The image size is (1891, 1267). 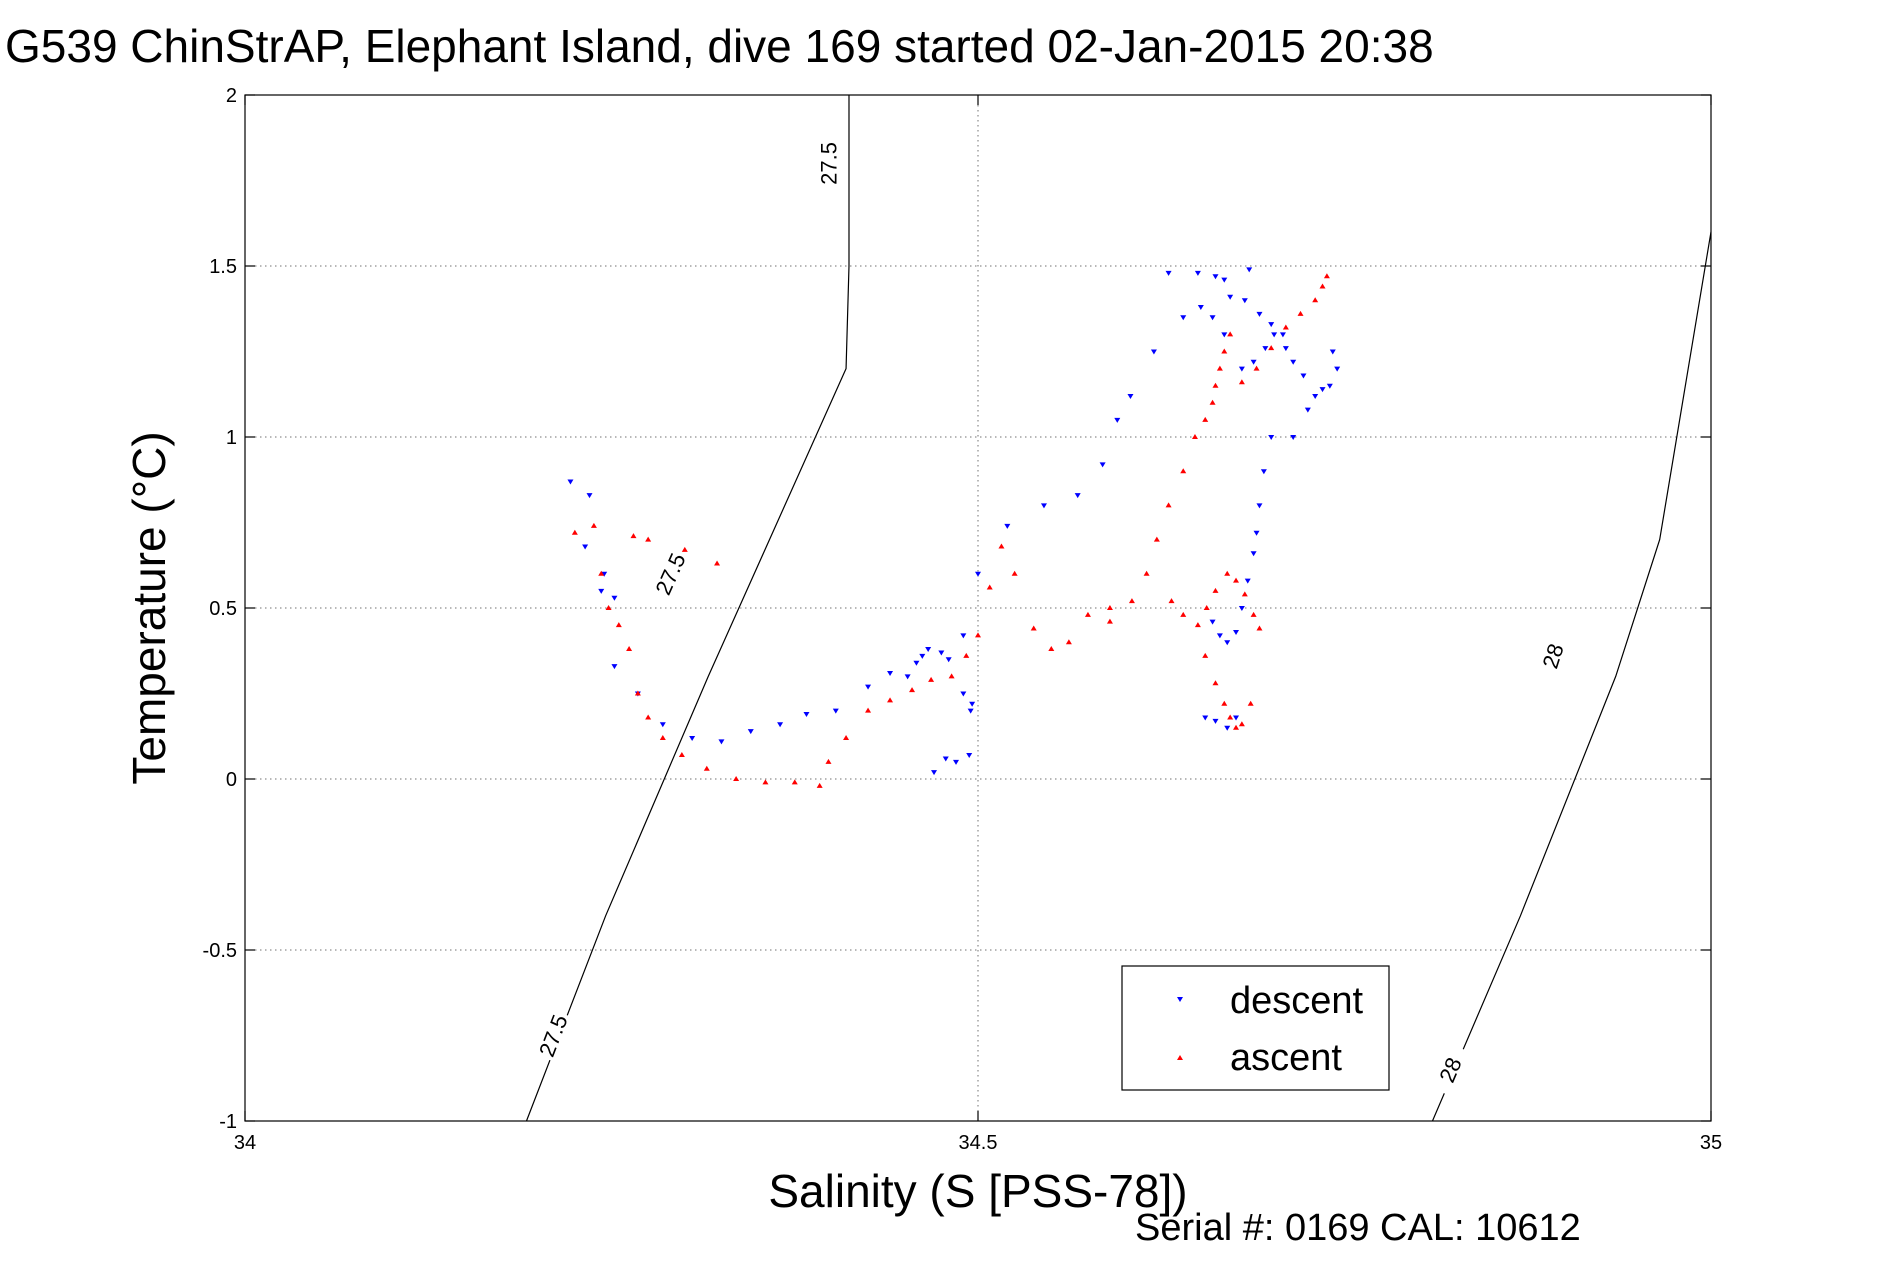 What do you see at coordinates (220, 951) in the screenshot?
I see `y-tick-label-0-5: -0.5` at bounding box center [220, 951].